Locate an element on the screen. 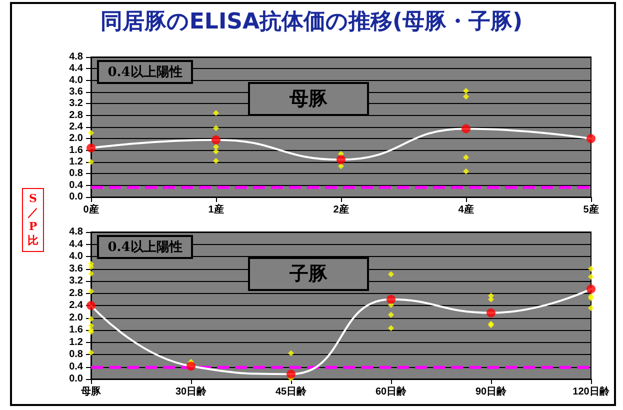 Image resolution: width=623 pixels, height=410 pixels. x-tick-label: 0産 is located at coordinates (91, 210).